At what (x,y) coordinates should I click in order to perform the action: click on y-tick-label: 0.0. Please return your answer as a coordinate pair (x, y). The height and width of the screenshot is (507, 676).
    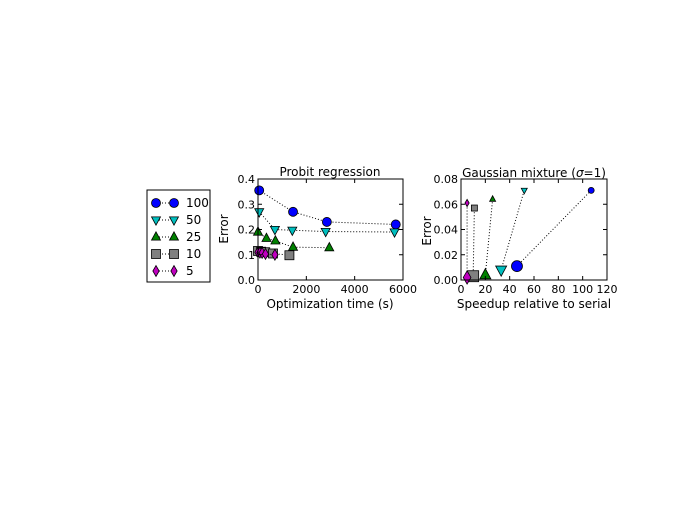
    Looking at the image, I should click on (247, 280).